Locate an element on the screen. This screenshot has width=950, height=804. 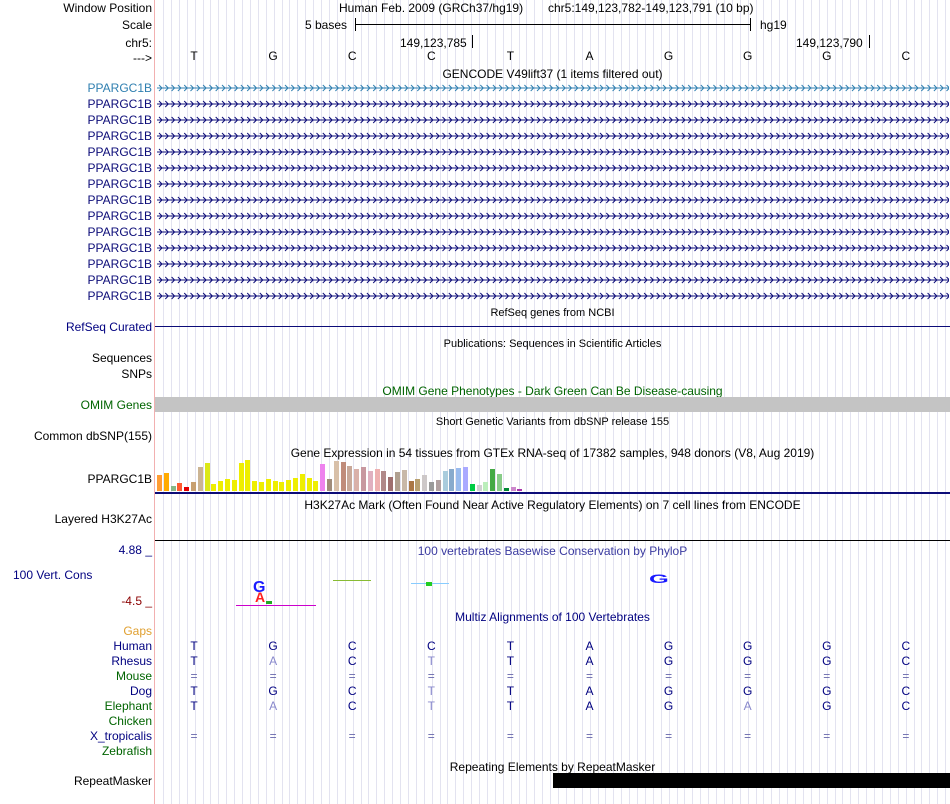
refseq-feature-line is located at coordinates (552, 326).